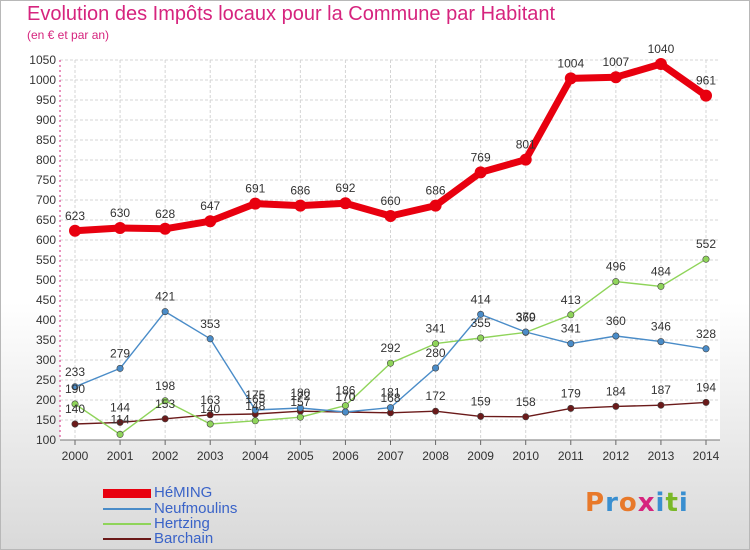 The height and width of the screenshot is (550, 750). What do you see at coordinates (75, 216) in the screenshot?
I see `data-label: 623` at bounding box center [75, 216].